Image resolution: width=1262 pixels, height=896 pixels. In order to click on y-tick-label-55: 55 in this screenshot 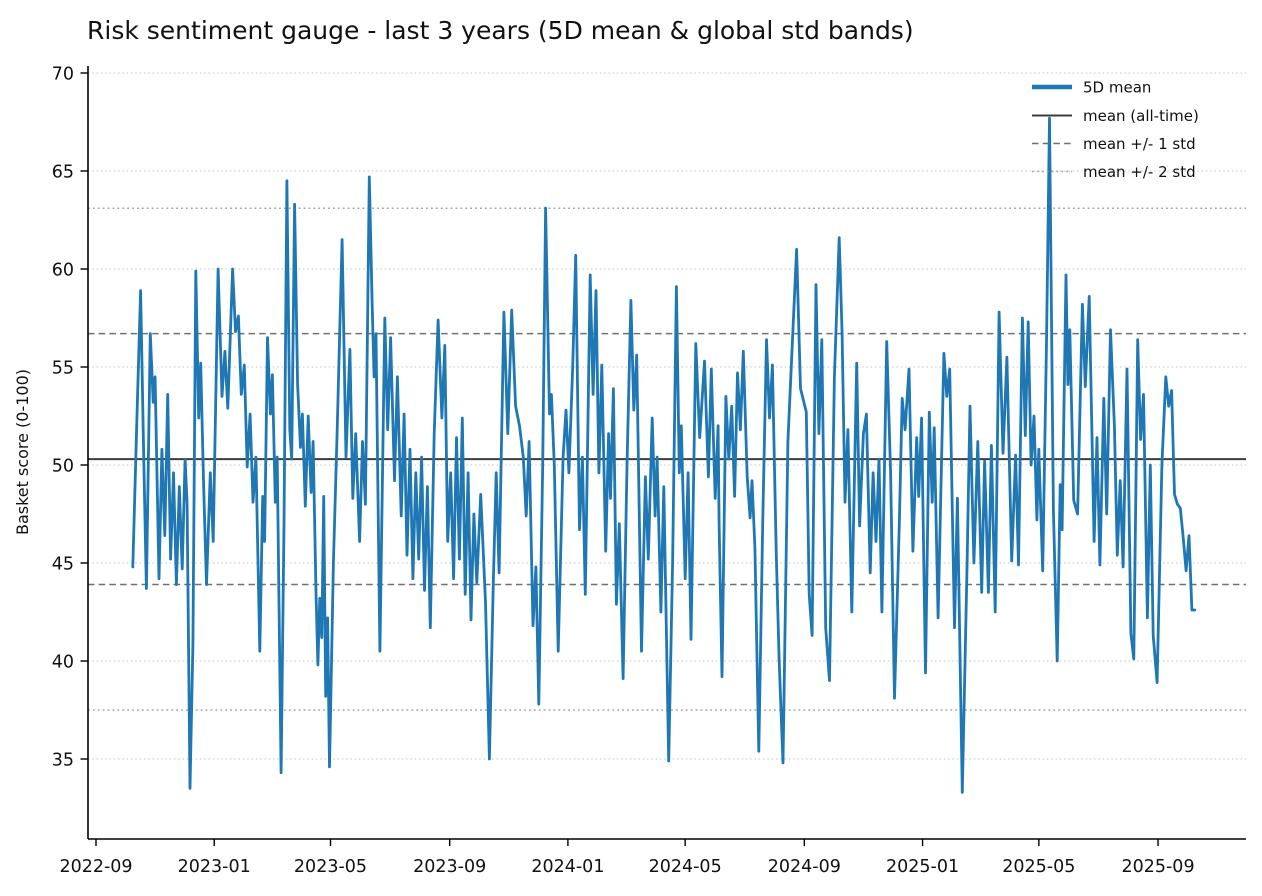, I will do `click(63, 369)`.